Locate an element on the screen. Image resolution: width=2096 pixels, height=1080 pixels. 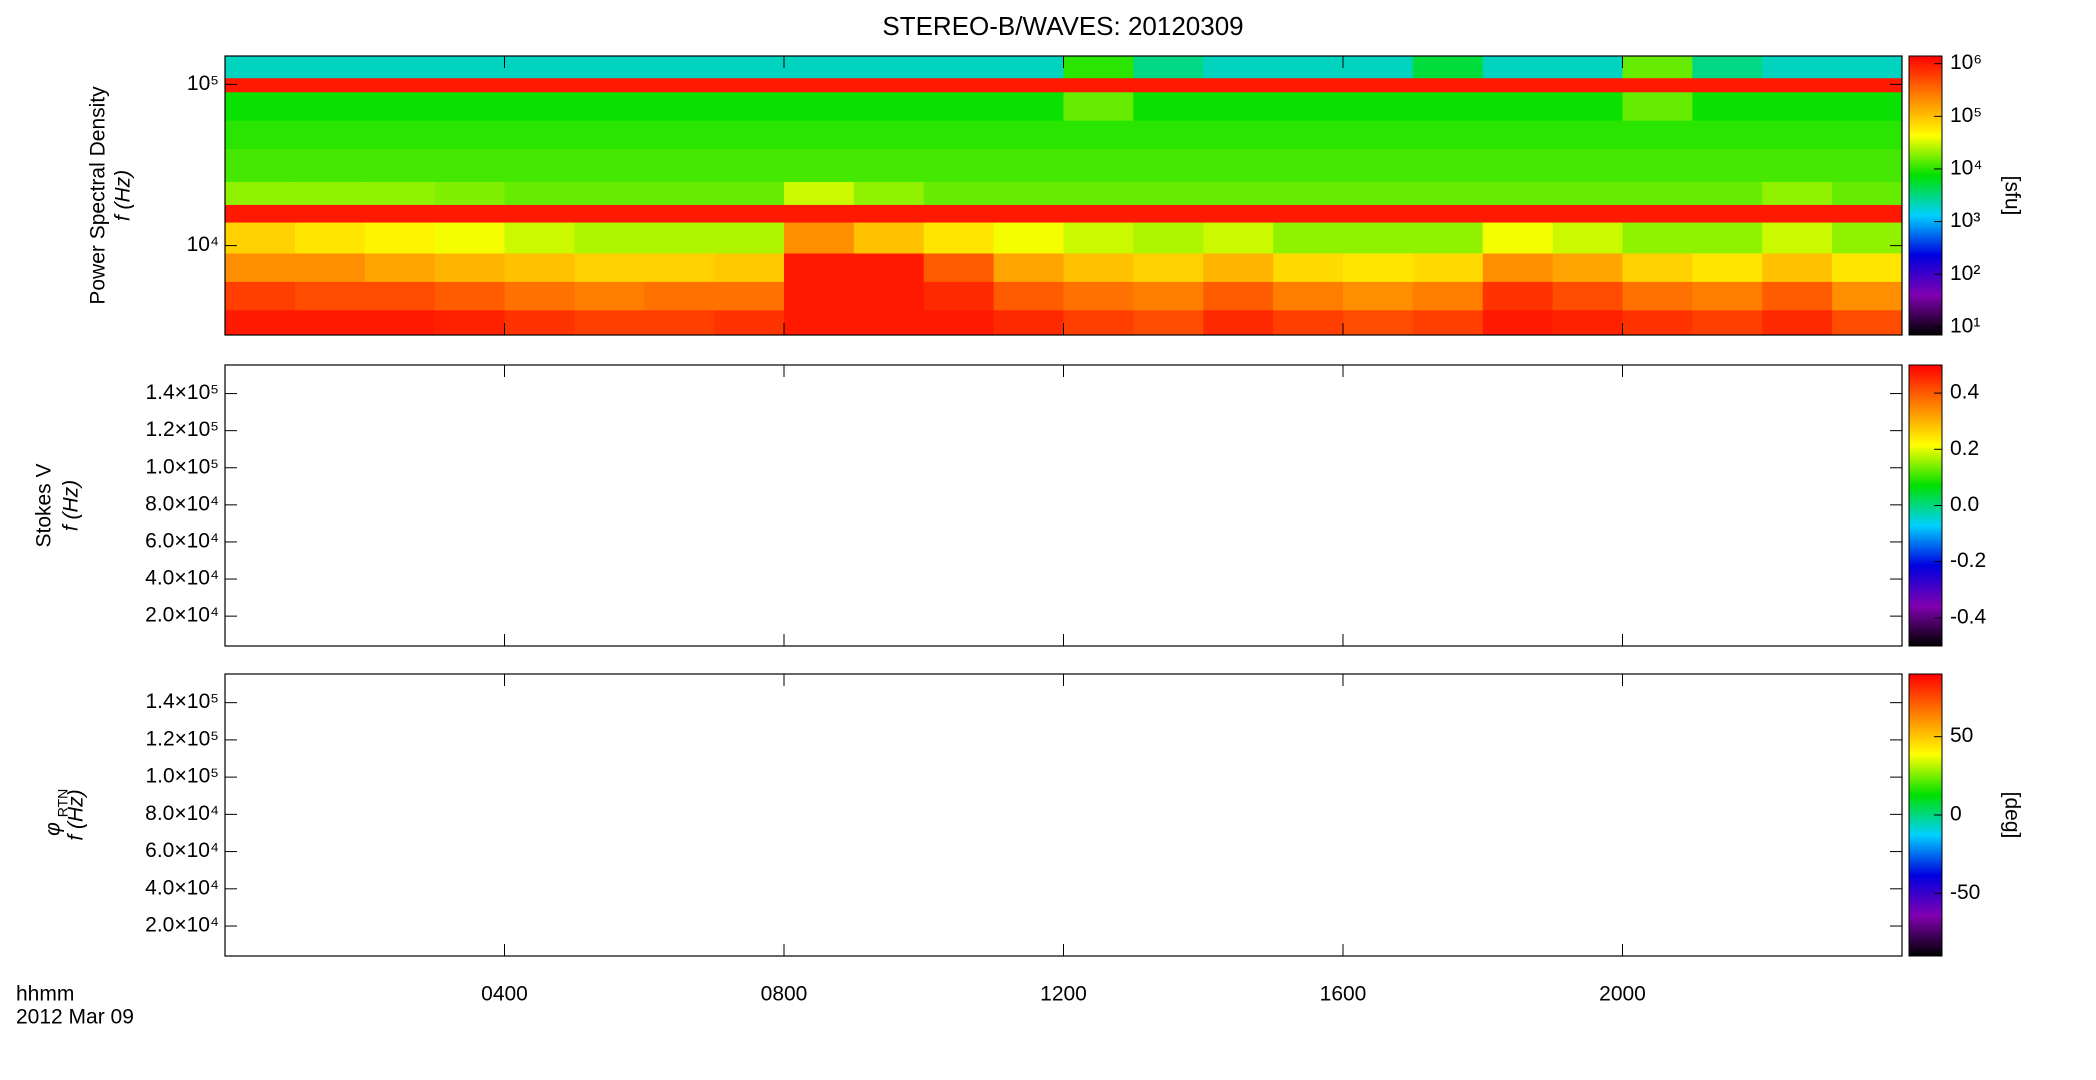
y-tick-label: 4.0×10⁴ is located at coordinates (182, 887).